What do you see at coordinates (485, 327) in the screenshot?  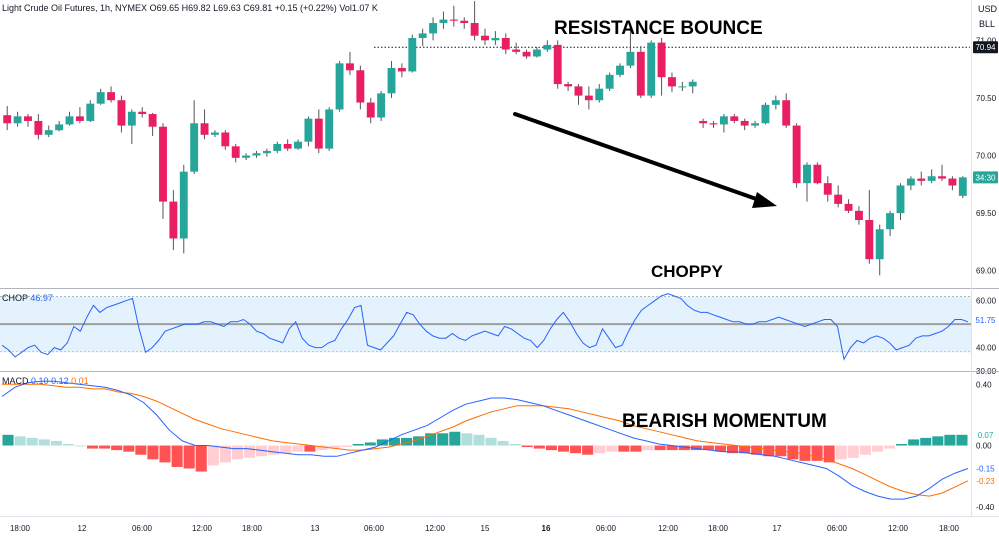 I see `chop-line` at bounding box center [485, 327].